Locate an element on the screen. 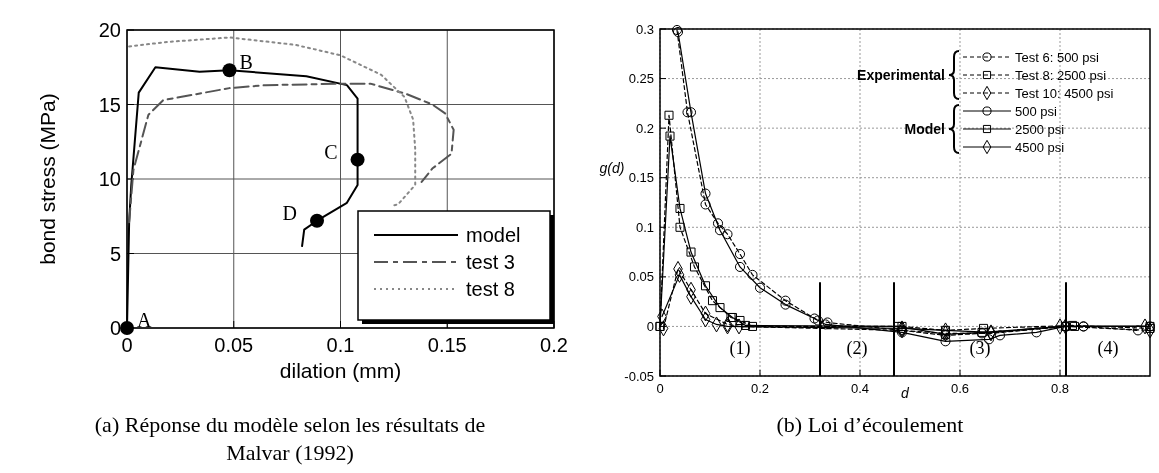 The height and width of the screenshot is (473, 1159). legend-label: 500 psi is located at coordinates (1036, 111).